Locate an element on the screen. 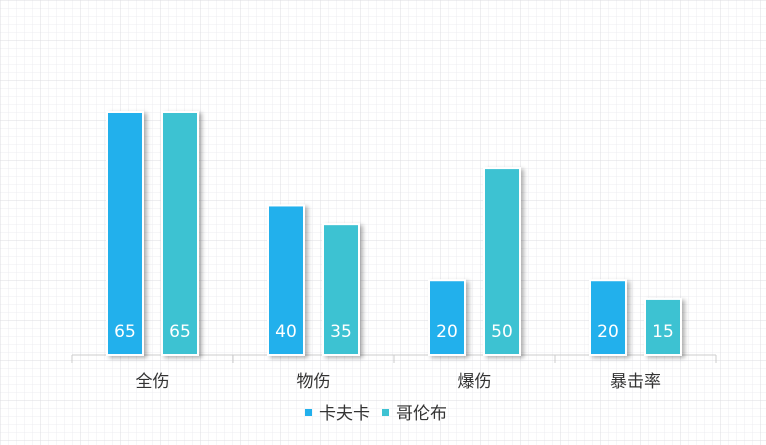 This screenshot has height=445, width=766. data-label: 15 is located at coordinates (663, 332).